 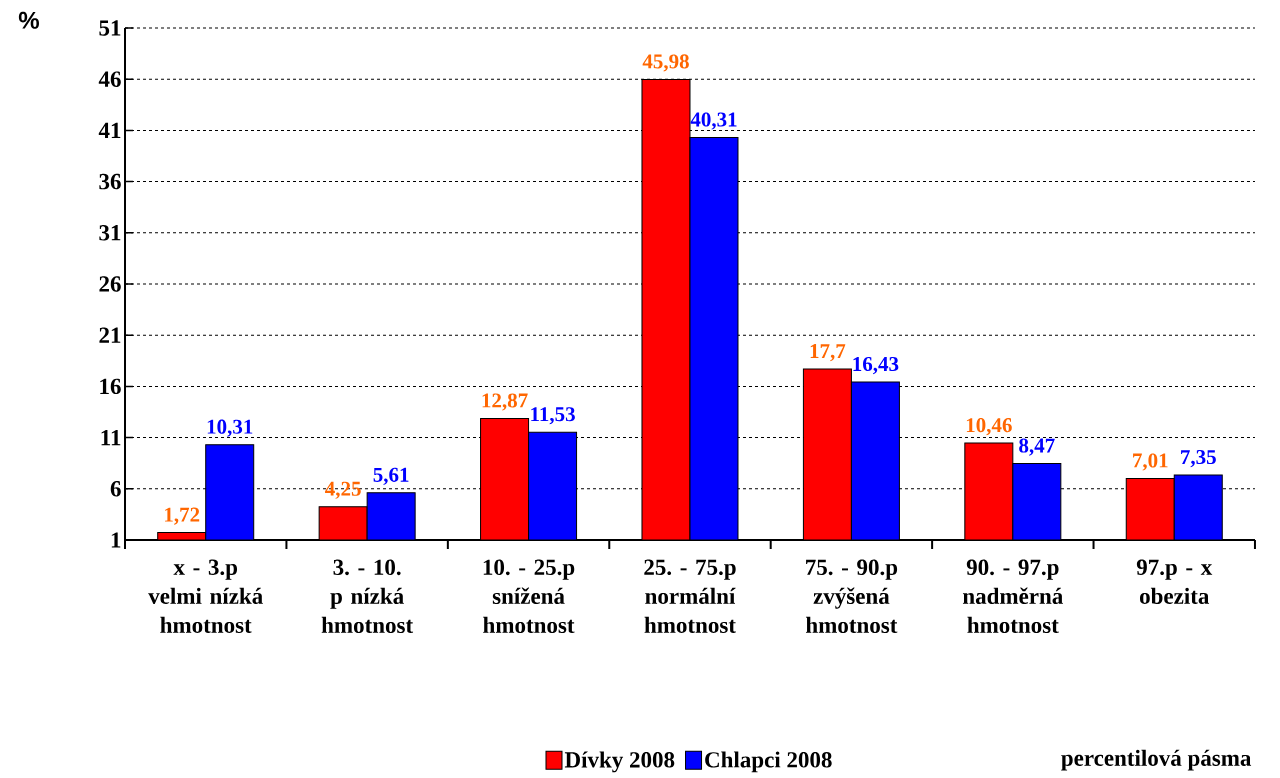 I want to click on data-label: 8,47, so click(x=1037, y=447).